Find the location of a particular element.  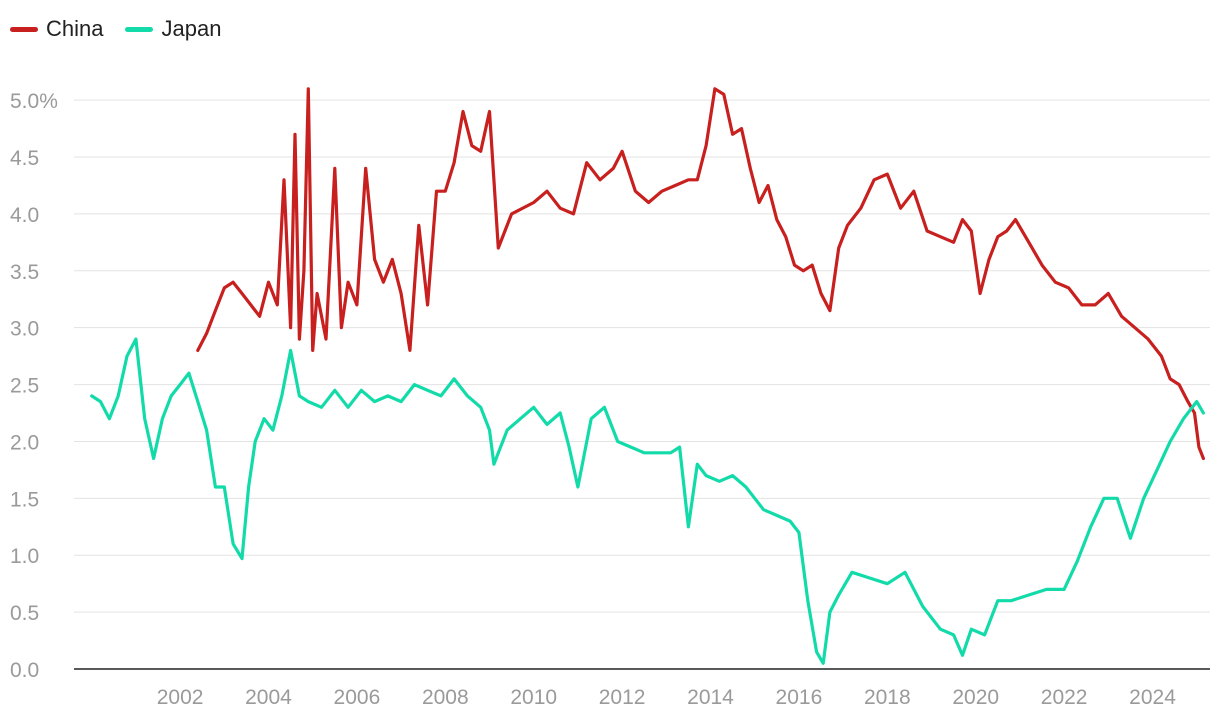

legend-label-china: China is located at coordinates (75, 28).